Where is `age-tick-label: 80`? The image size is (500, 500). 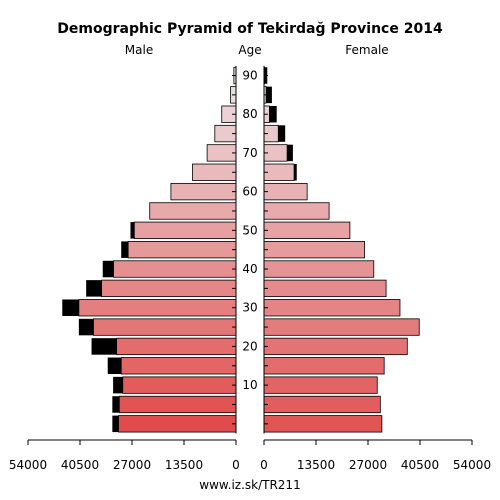
age-tick-label: 80 is located at coordinates (249, 114).